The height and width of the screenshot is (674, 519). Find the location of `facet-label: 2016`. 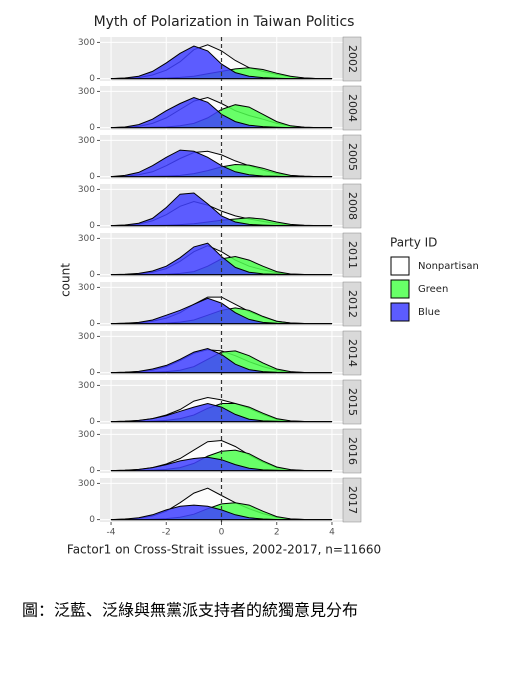

facet-label: 2016 is located at coordinates (352, 451).